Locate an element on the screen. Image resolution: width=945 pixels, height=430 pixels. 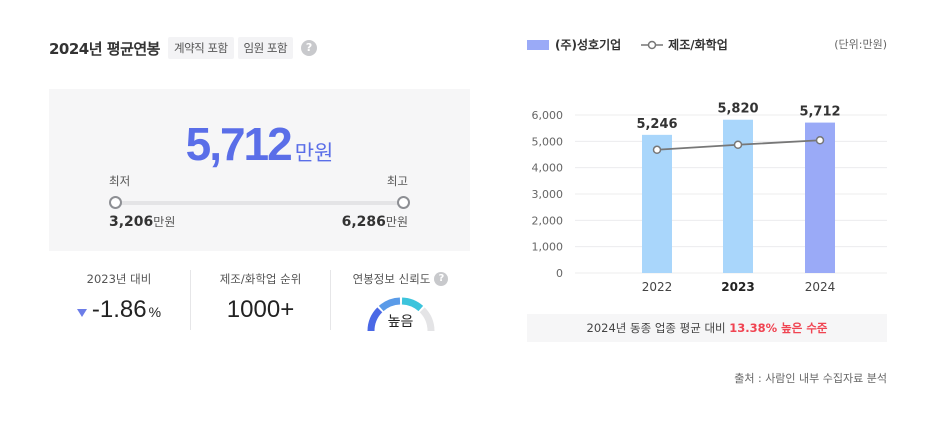
help-icon: ? is located at coordinates (309, 48).